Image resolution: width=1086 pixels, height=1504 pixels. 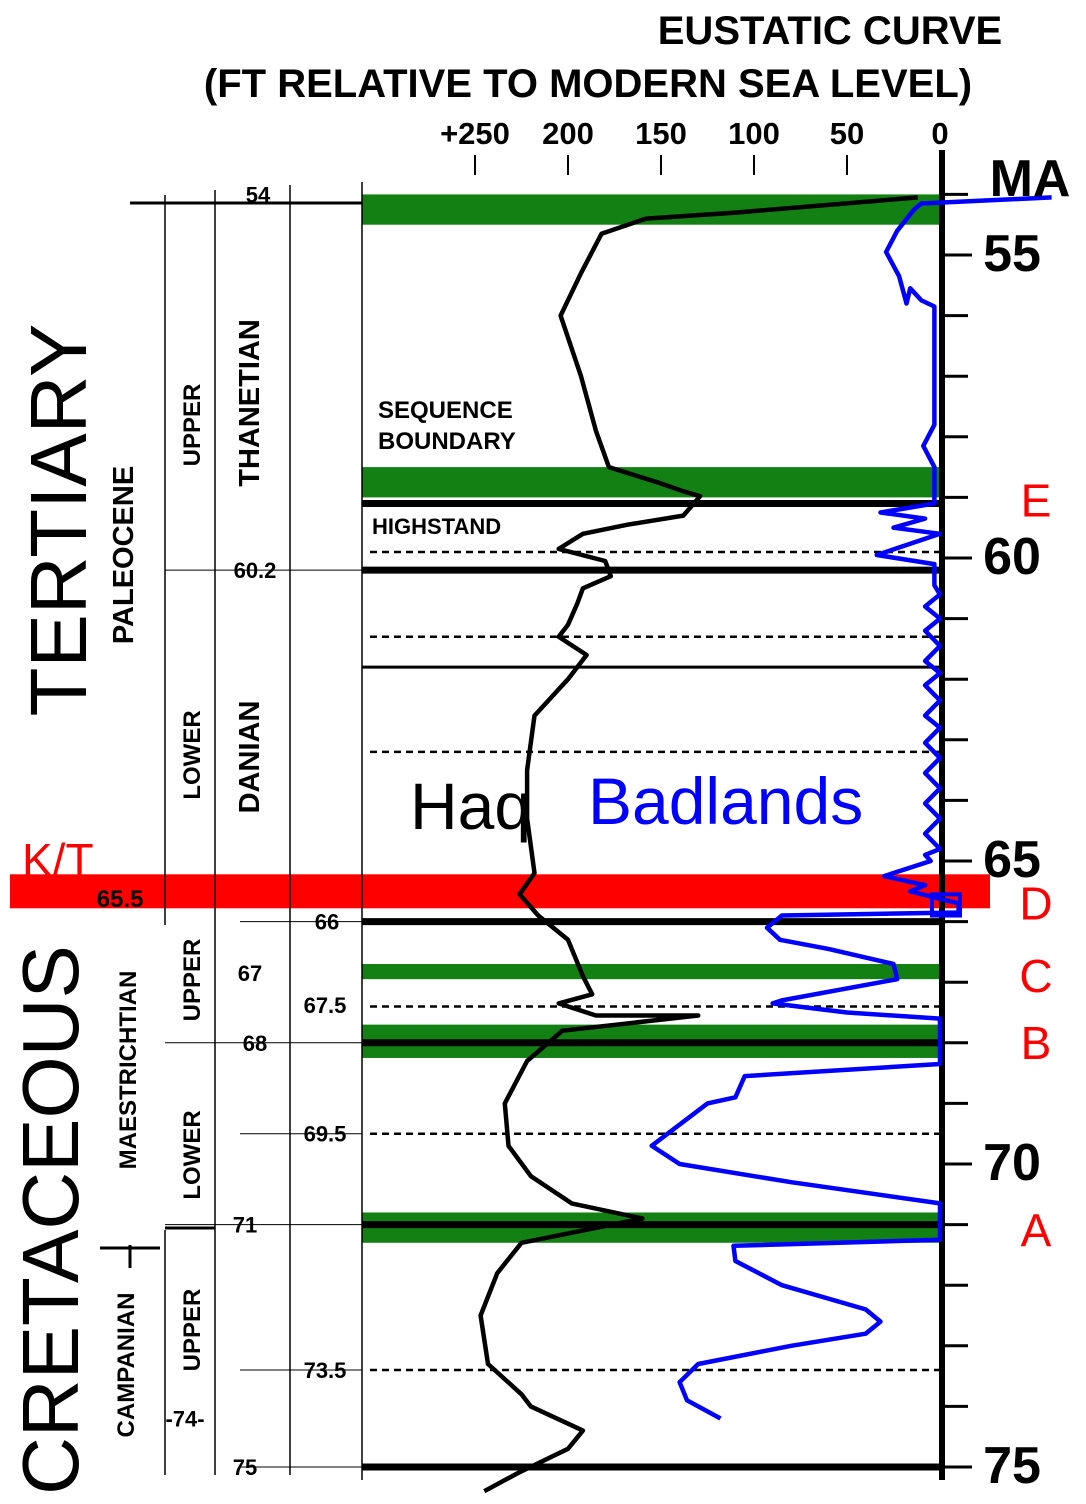 I want to click on y-tick-label-65: 65, so click(x=1012, y=860).